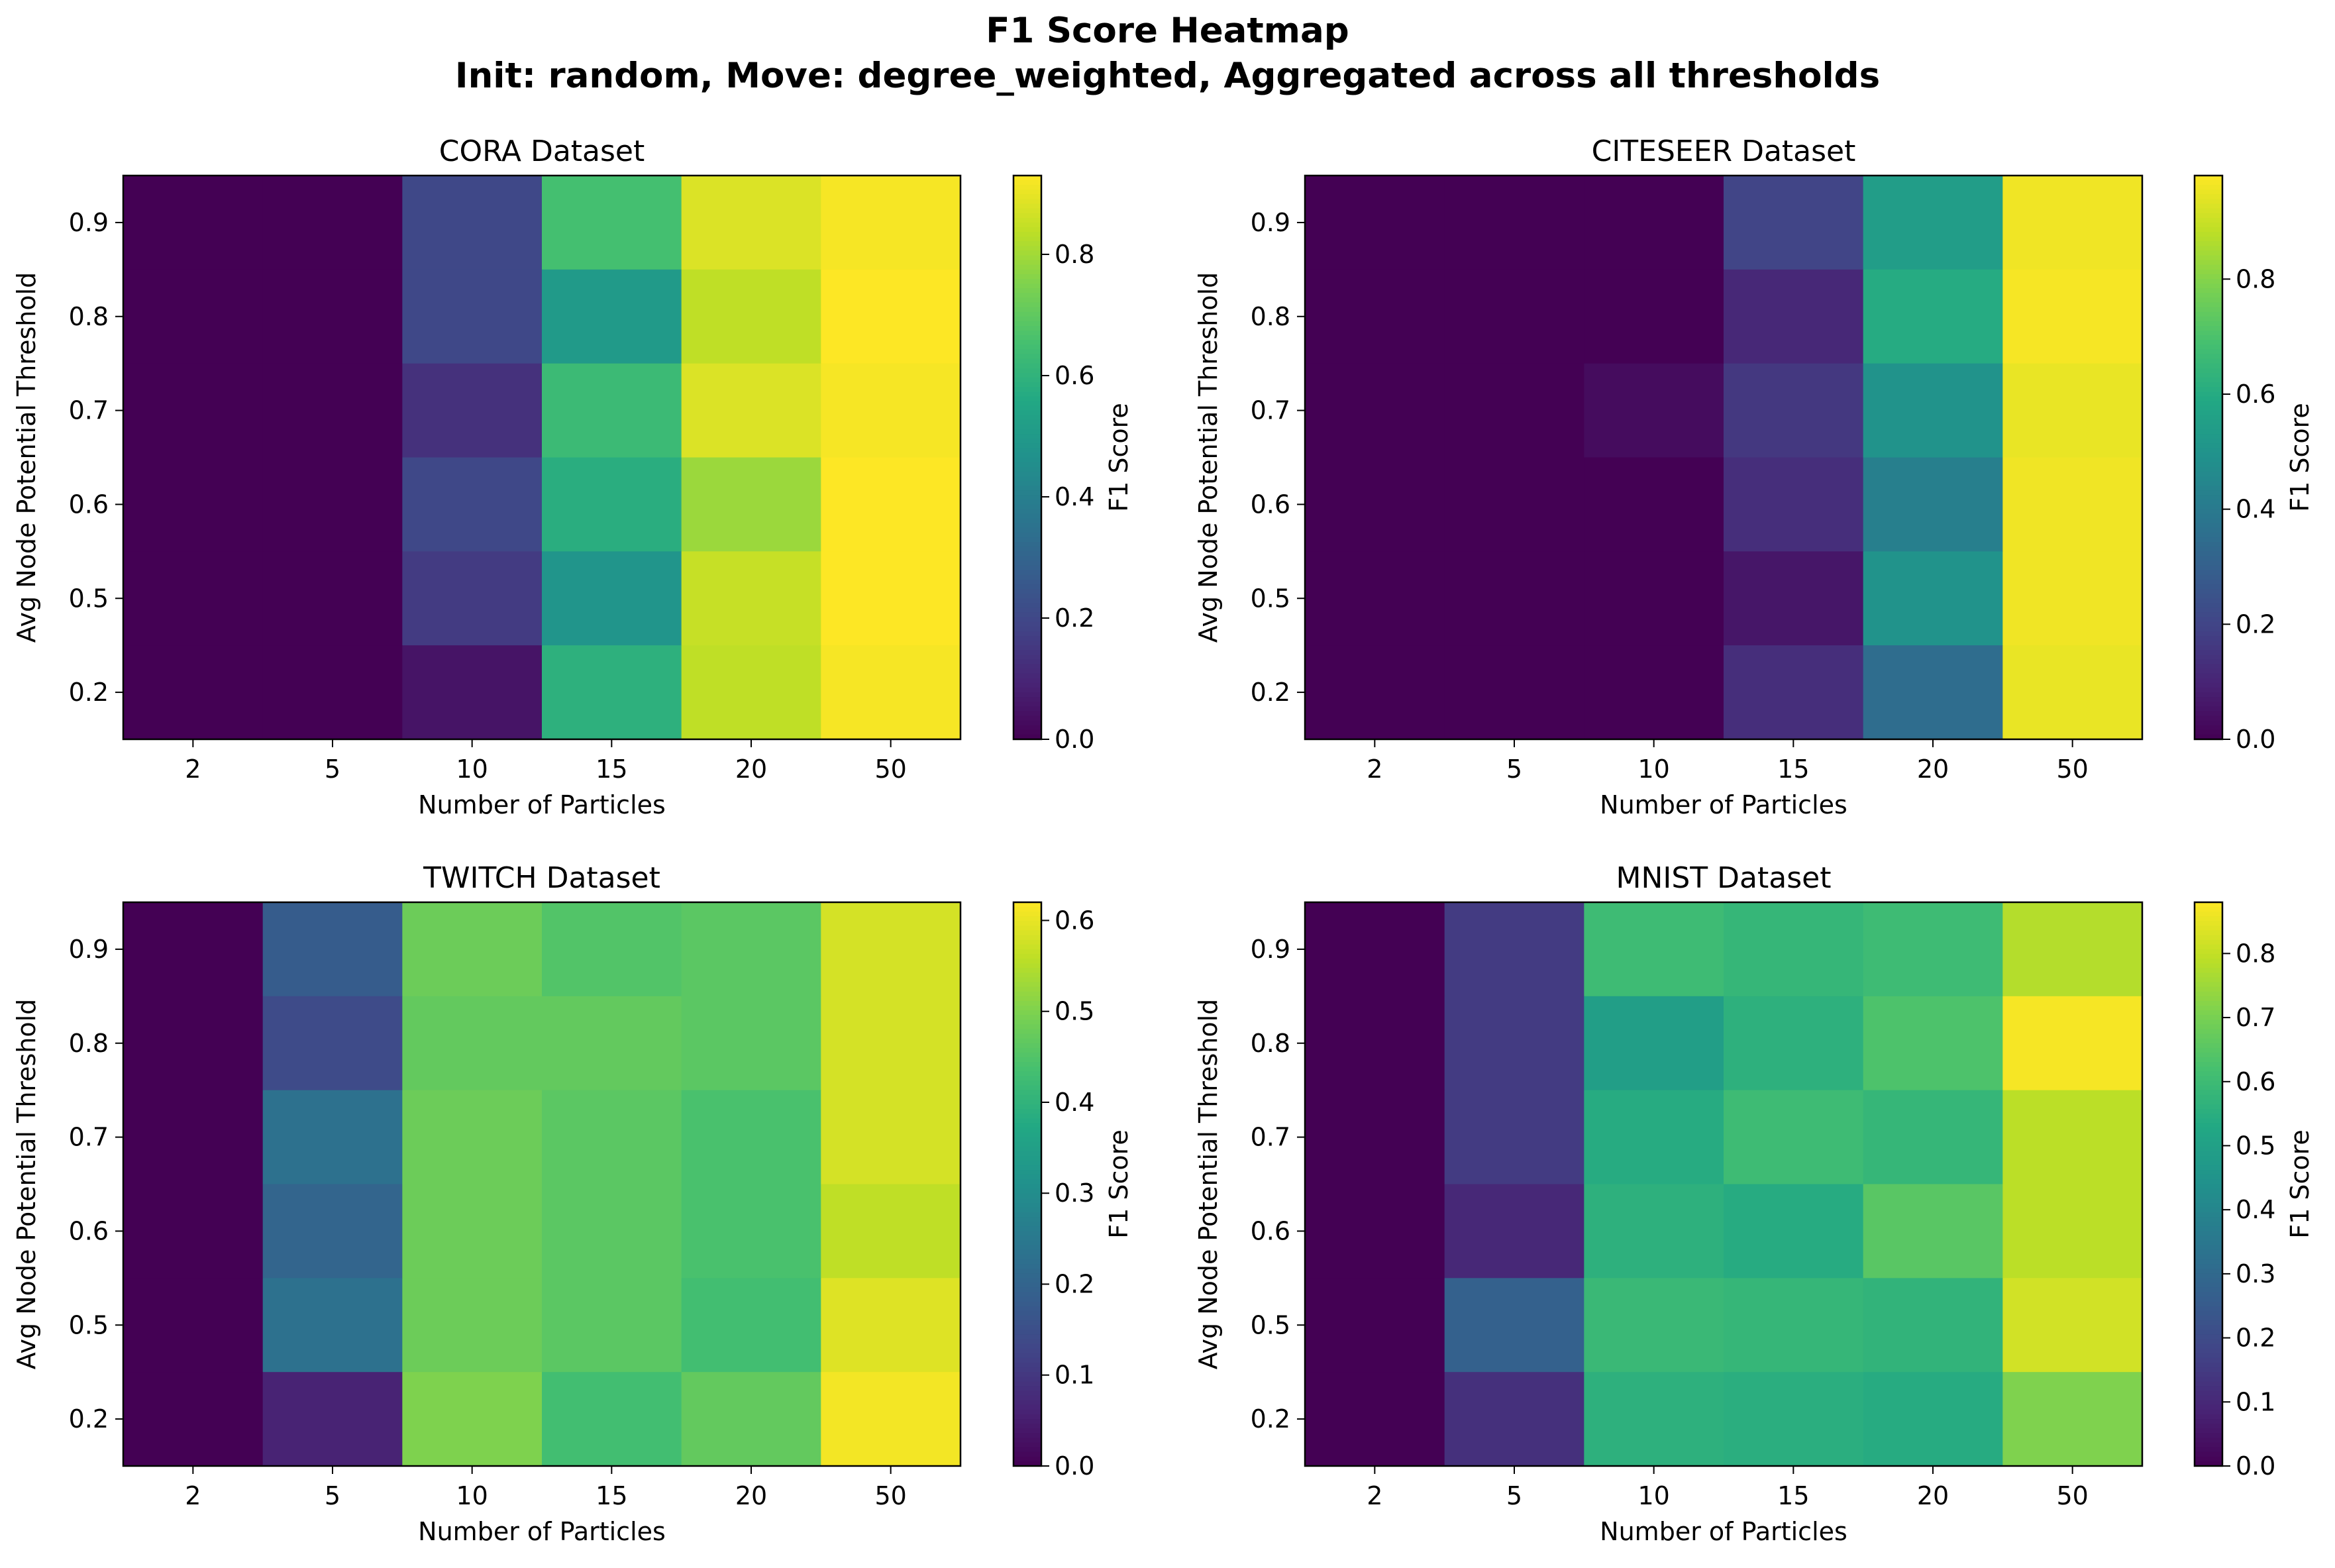 Image resolution: width=2335 pixels, height=1568 pixels. What do you see at coordinates (541, 878) in the screenshot?
I see `twitch-panel-title: TWITCH Dataset` at bounding box center [541, 878].